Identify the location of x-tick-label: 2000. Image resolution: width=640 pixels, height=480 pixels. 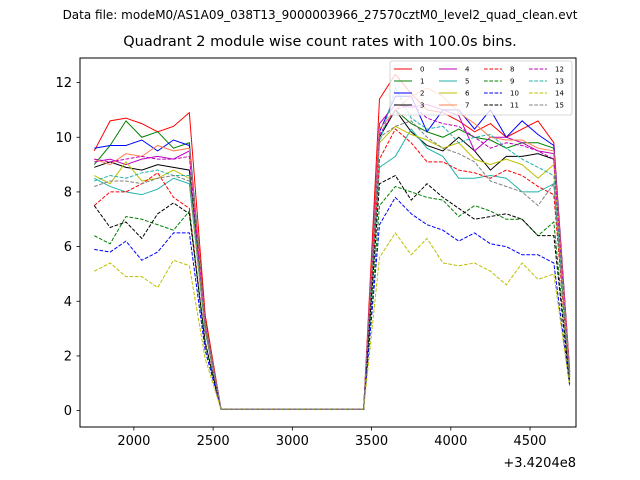
(133, 441).